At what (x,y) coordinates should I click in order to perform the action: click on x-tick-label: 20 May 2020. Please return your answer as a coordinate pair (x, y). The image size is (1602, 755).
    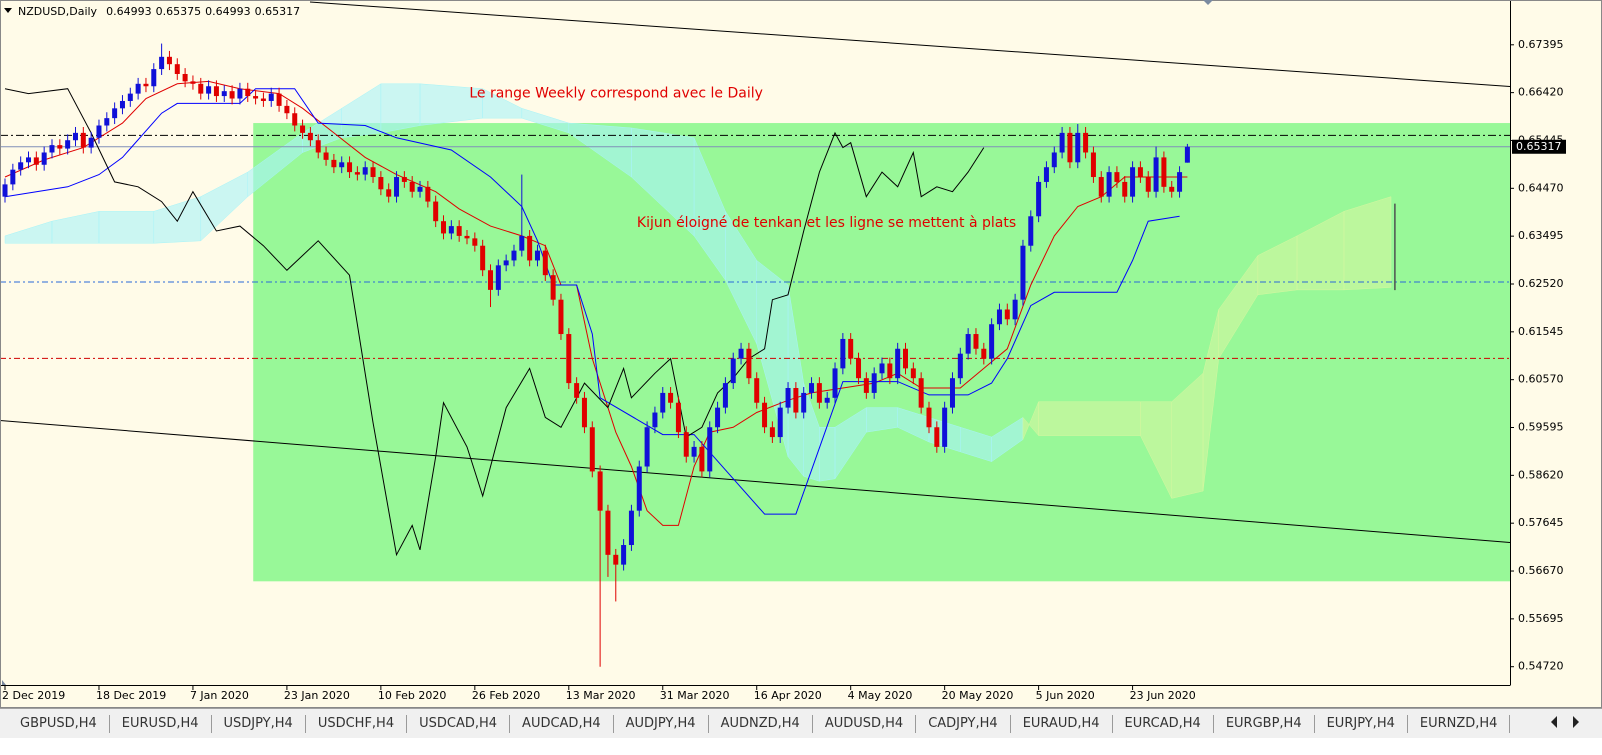
    Looking at the image, I should click on (978, 695).